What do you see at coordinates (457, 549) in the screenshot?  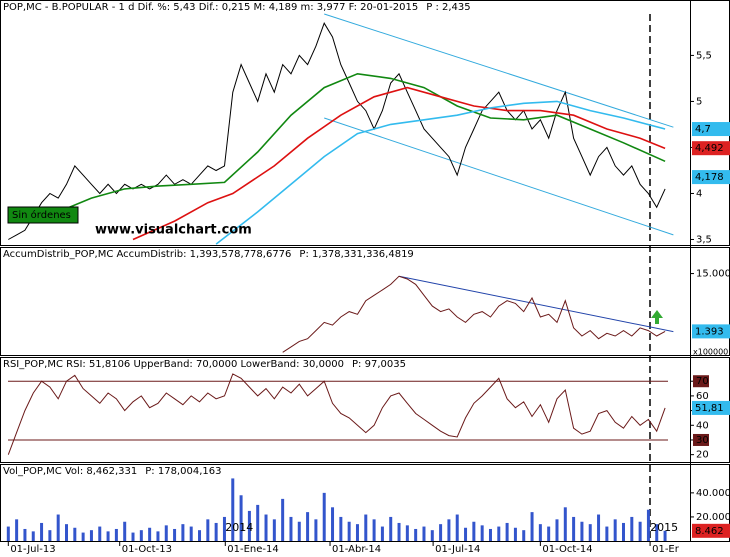 I see `x-tick-label: 01-Jul-14` at bounding box center [457, 549].